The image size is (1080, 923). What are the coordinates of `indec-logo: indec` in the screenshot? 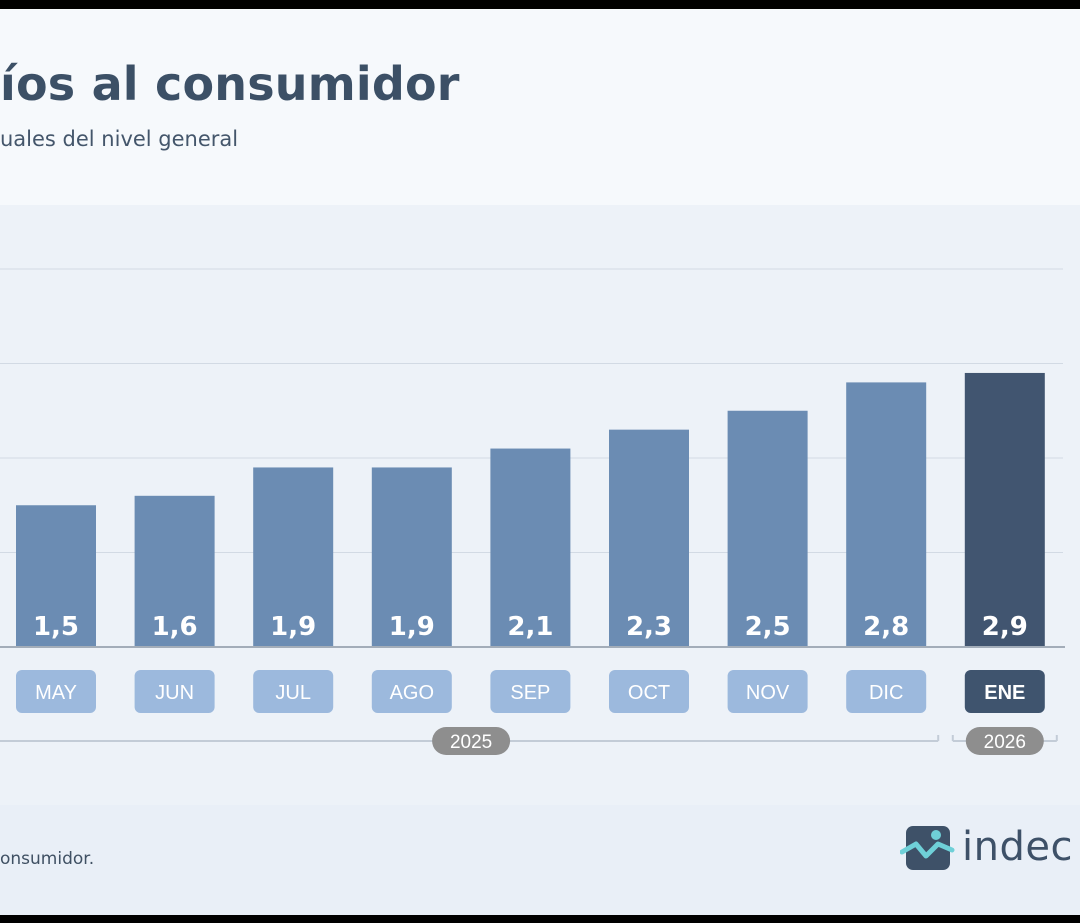 It's located at (989, 852).